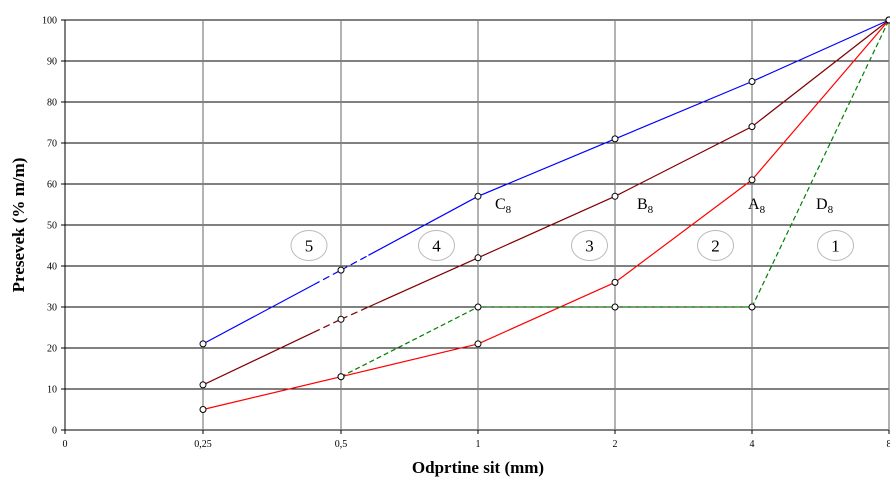  What do you see at coordinates (49, 21) in the screenshot?
I see `y-tick-label: 100` at bounding box center [49, 21].